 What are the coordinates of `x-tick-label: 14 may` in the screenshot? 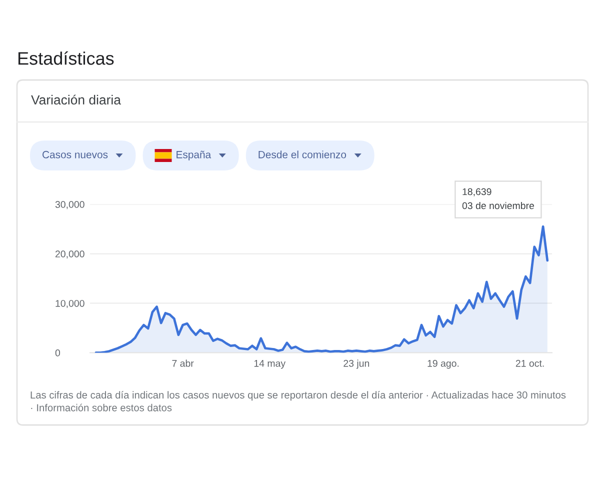 It's located at (270, 364).